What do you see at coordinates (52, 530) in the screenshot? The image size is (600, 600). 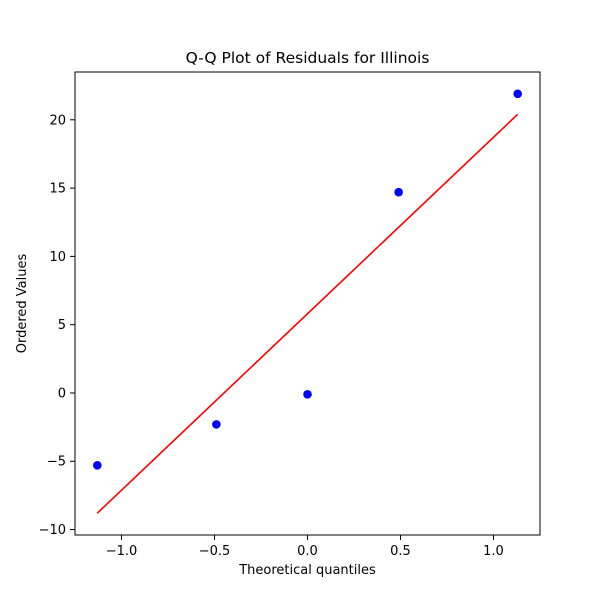 I see `y-tick-label: −10` at bounding box center [52, 530].